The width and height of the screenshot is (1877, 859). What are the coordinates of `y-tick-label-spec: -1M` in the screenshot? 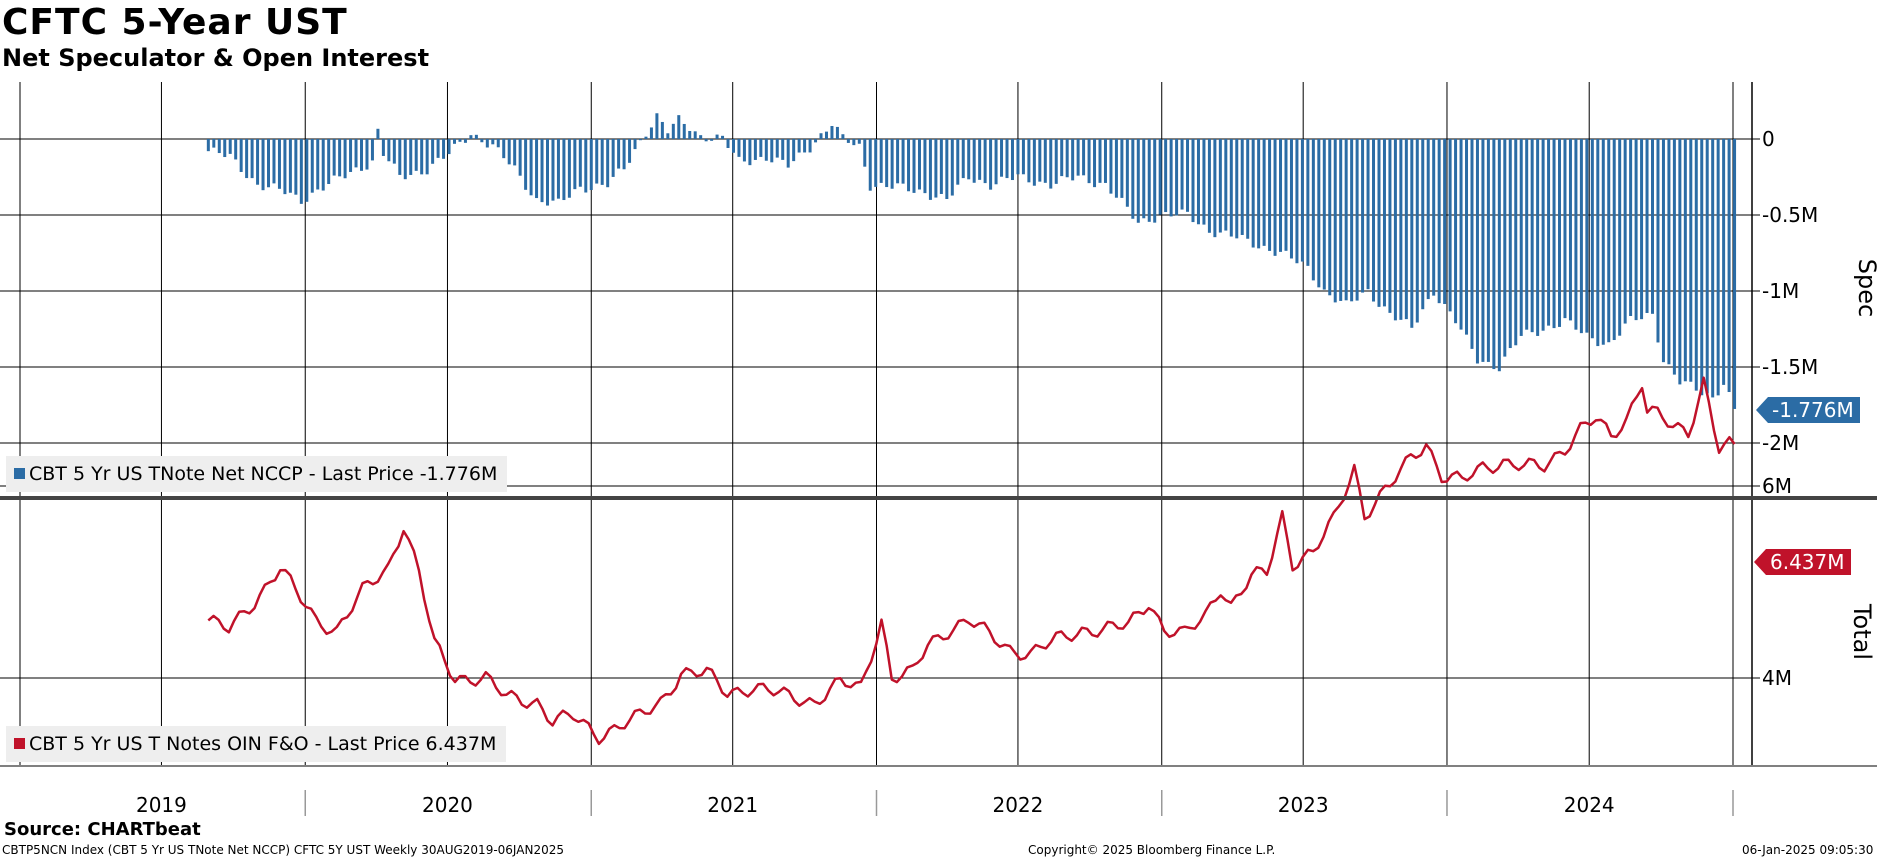 It's located at (1780, 291).